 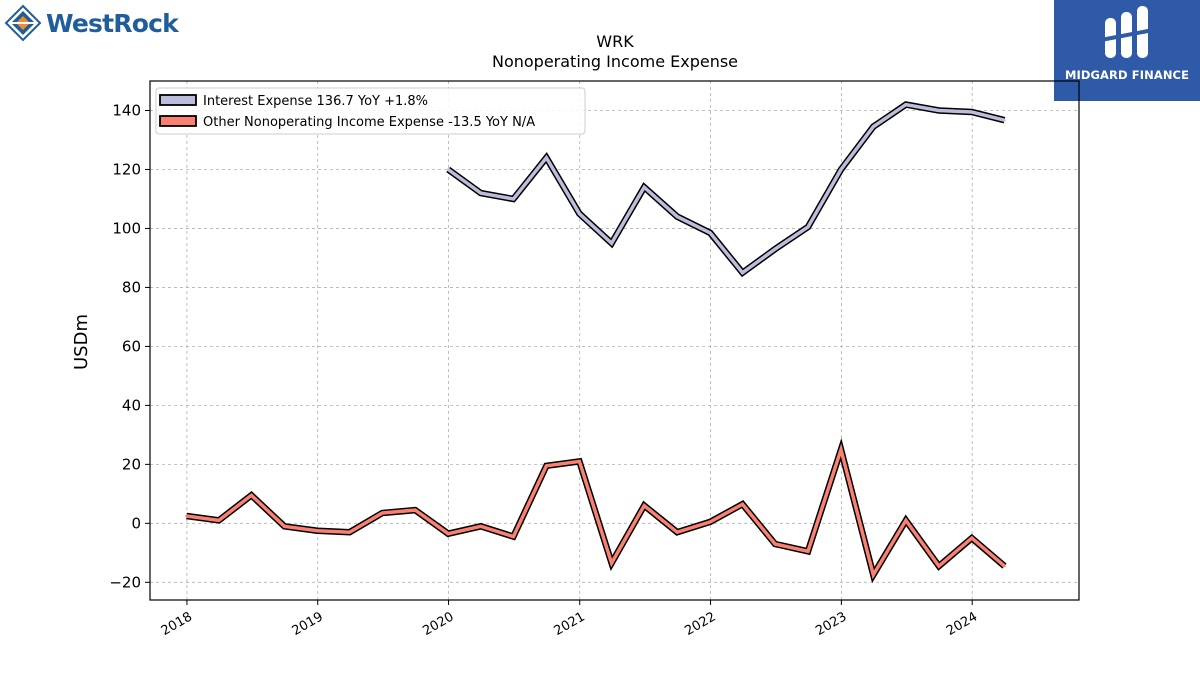 What do you see at coordinates (315, 101) in the screenshot?
I see `legend-label: Interest Expense 136.7 YoY +1.8%` at bounding box center [315, 101].